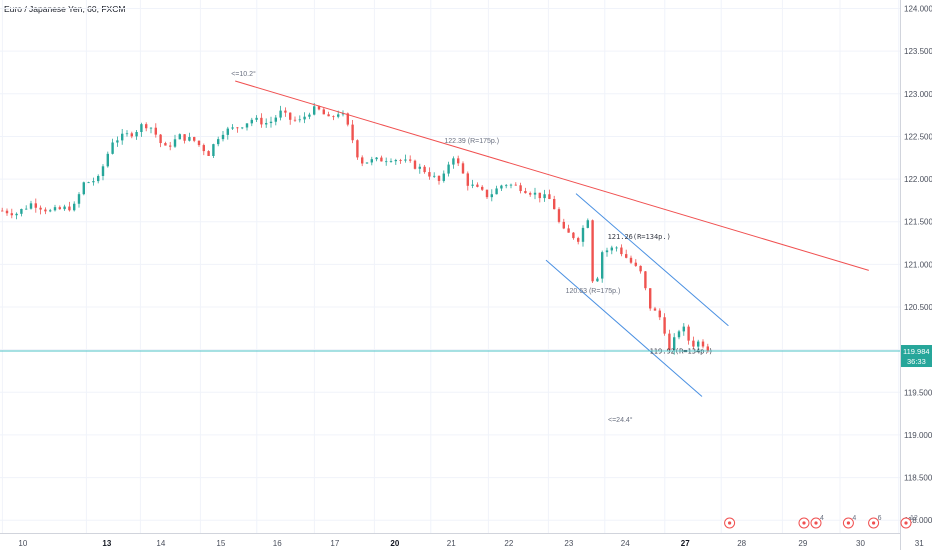 The width and height of the screenshot is (932, 550). Describe the element at coordinates (802, 543) in the screenshot. I see `x-tick-label: 29` at that location.